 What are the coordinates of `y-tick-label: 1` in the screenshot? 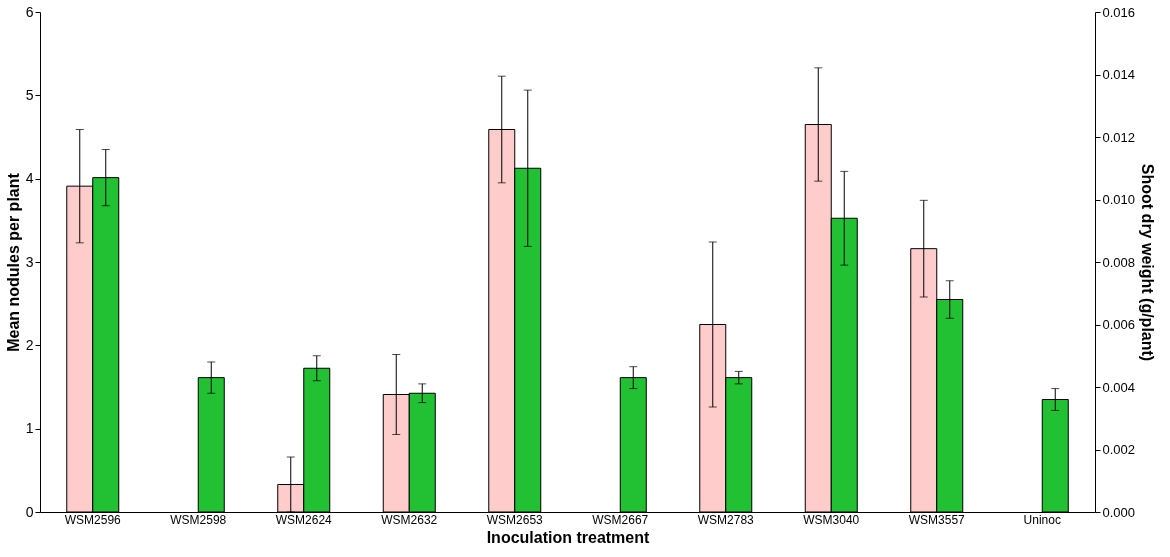 It's located at (29, 428).